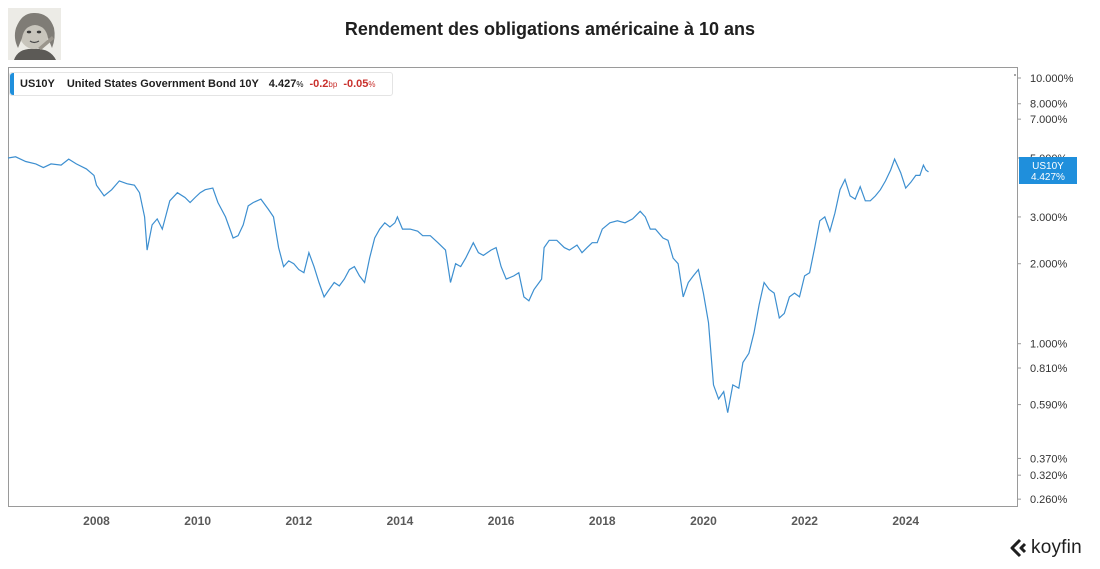  I want to click on y-tick-label: 7.000%, so click(1049, 120).